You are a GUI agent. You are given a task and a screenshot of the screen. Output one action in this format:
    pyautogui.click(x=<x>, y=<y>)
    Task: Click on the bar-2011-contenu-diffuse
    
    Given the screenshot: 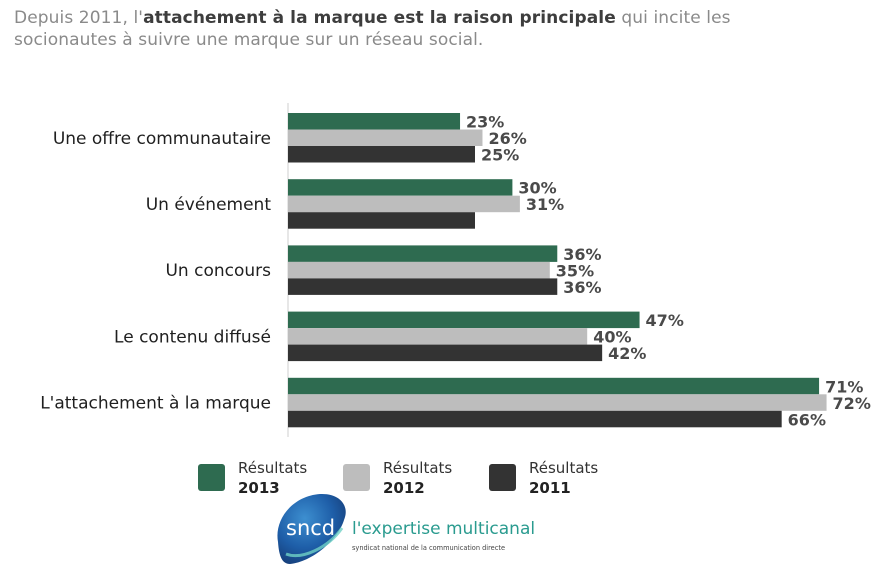 What is the action you would take?
    pyautogui.click(x=445, y=353)
    